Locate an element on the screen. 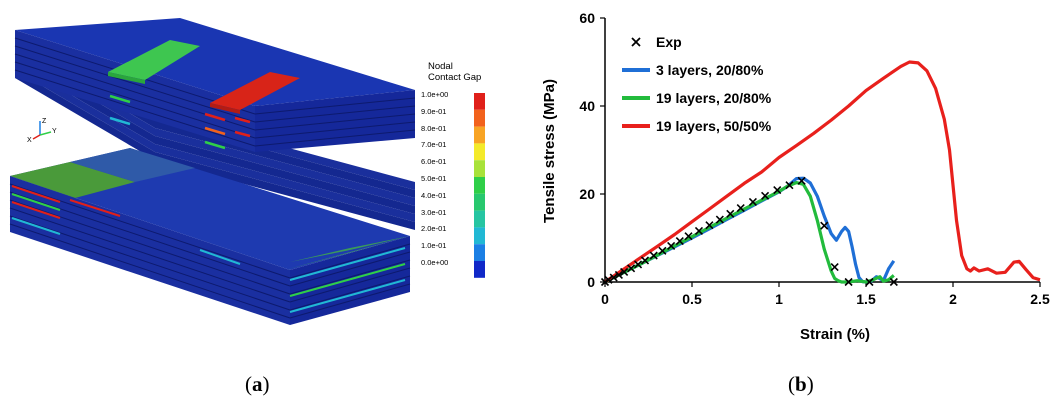 The height and width of the screenshot is (405, 1056). legend-title-line1: Nodal is located at coordinates (440, 66).